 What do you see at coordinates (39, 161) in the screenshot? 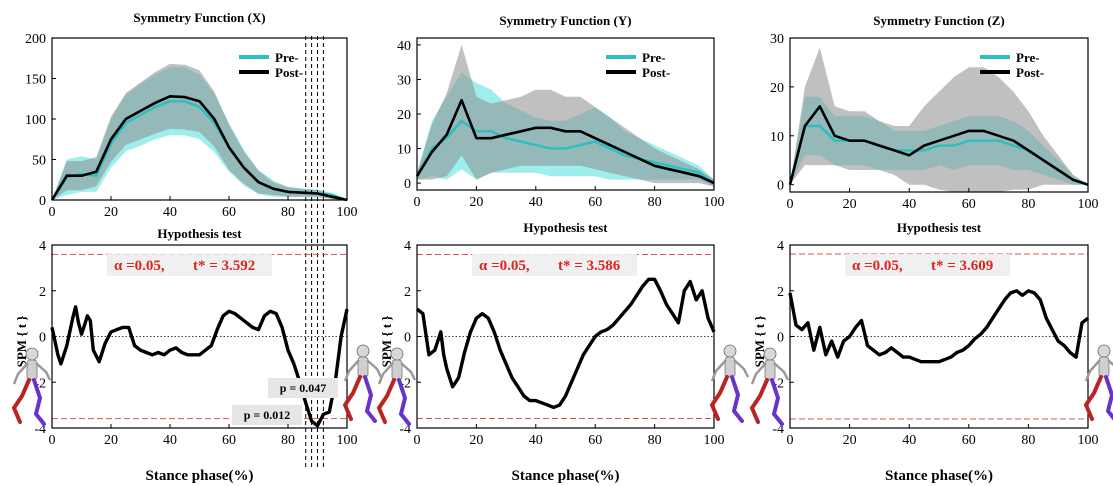
I see `y-tick-label: 50` at bounding box center [39, 161].